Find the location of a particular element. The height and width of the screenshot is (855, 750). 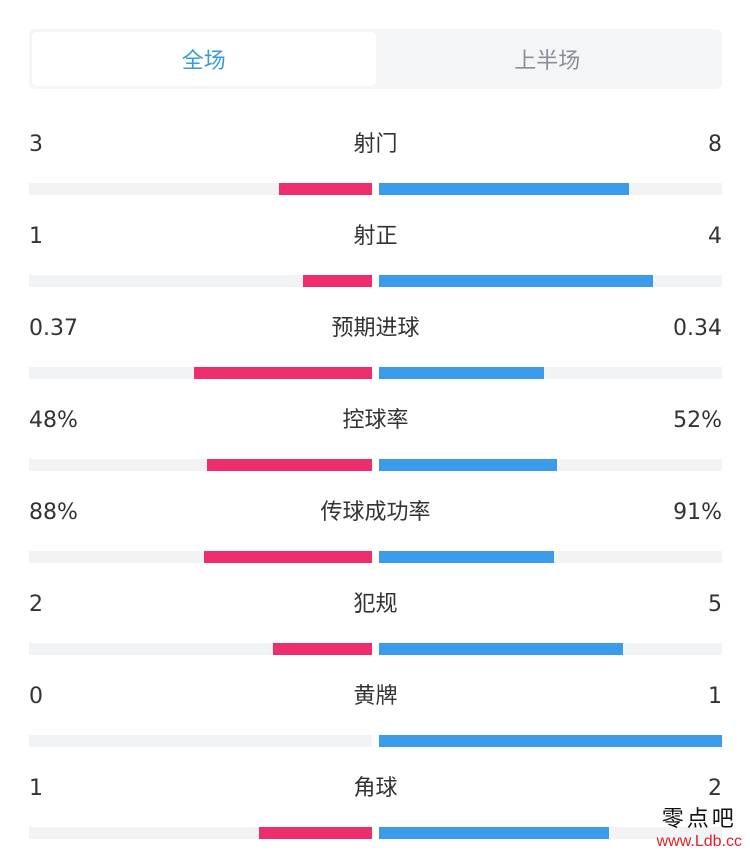

away-value: 4 is located at coordinates (715, 236).